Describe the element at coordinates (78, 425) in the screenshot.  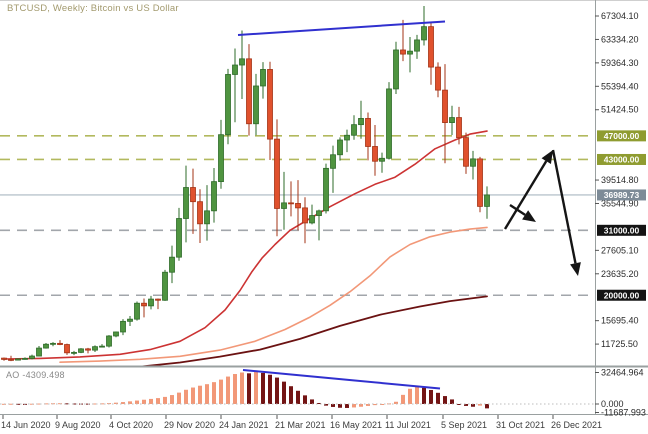
I see `time-tick-label: 9 Aug 2020` at that location.